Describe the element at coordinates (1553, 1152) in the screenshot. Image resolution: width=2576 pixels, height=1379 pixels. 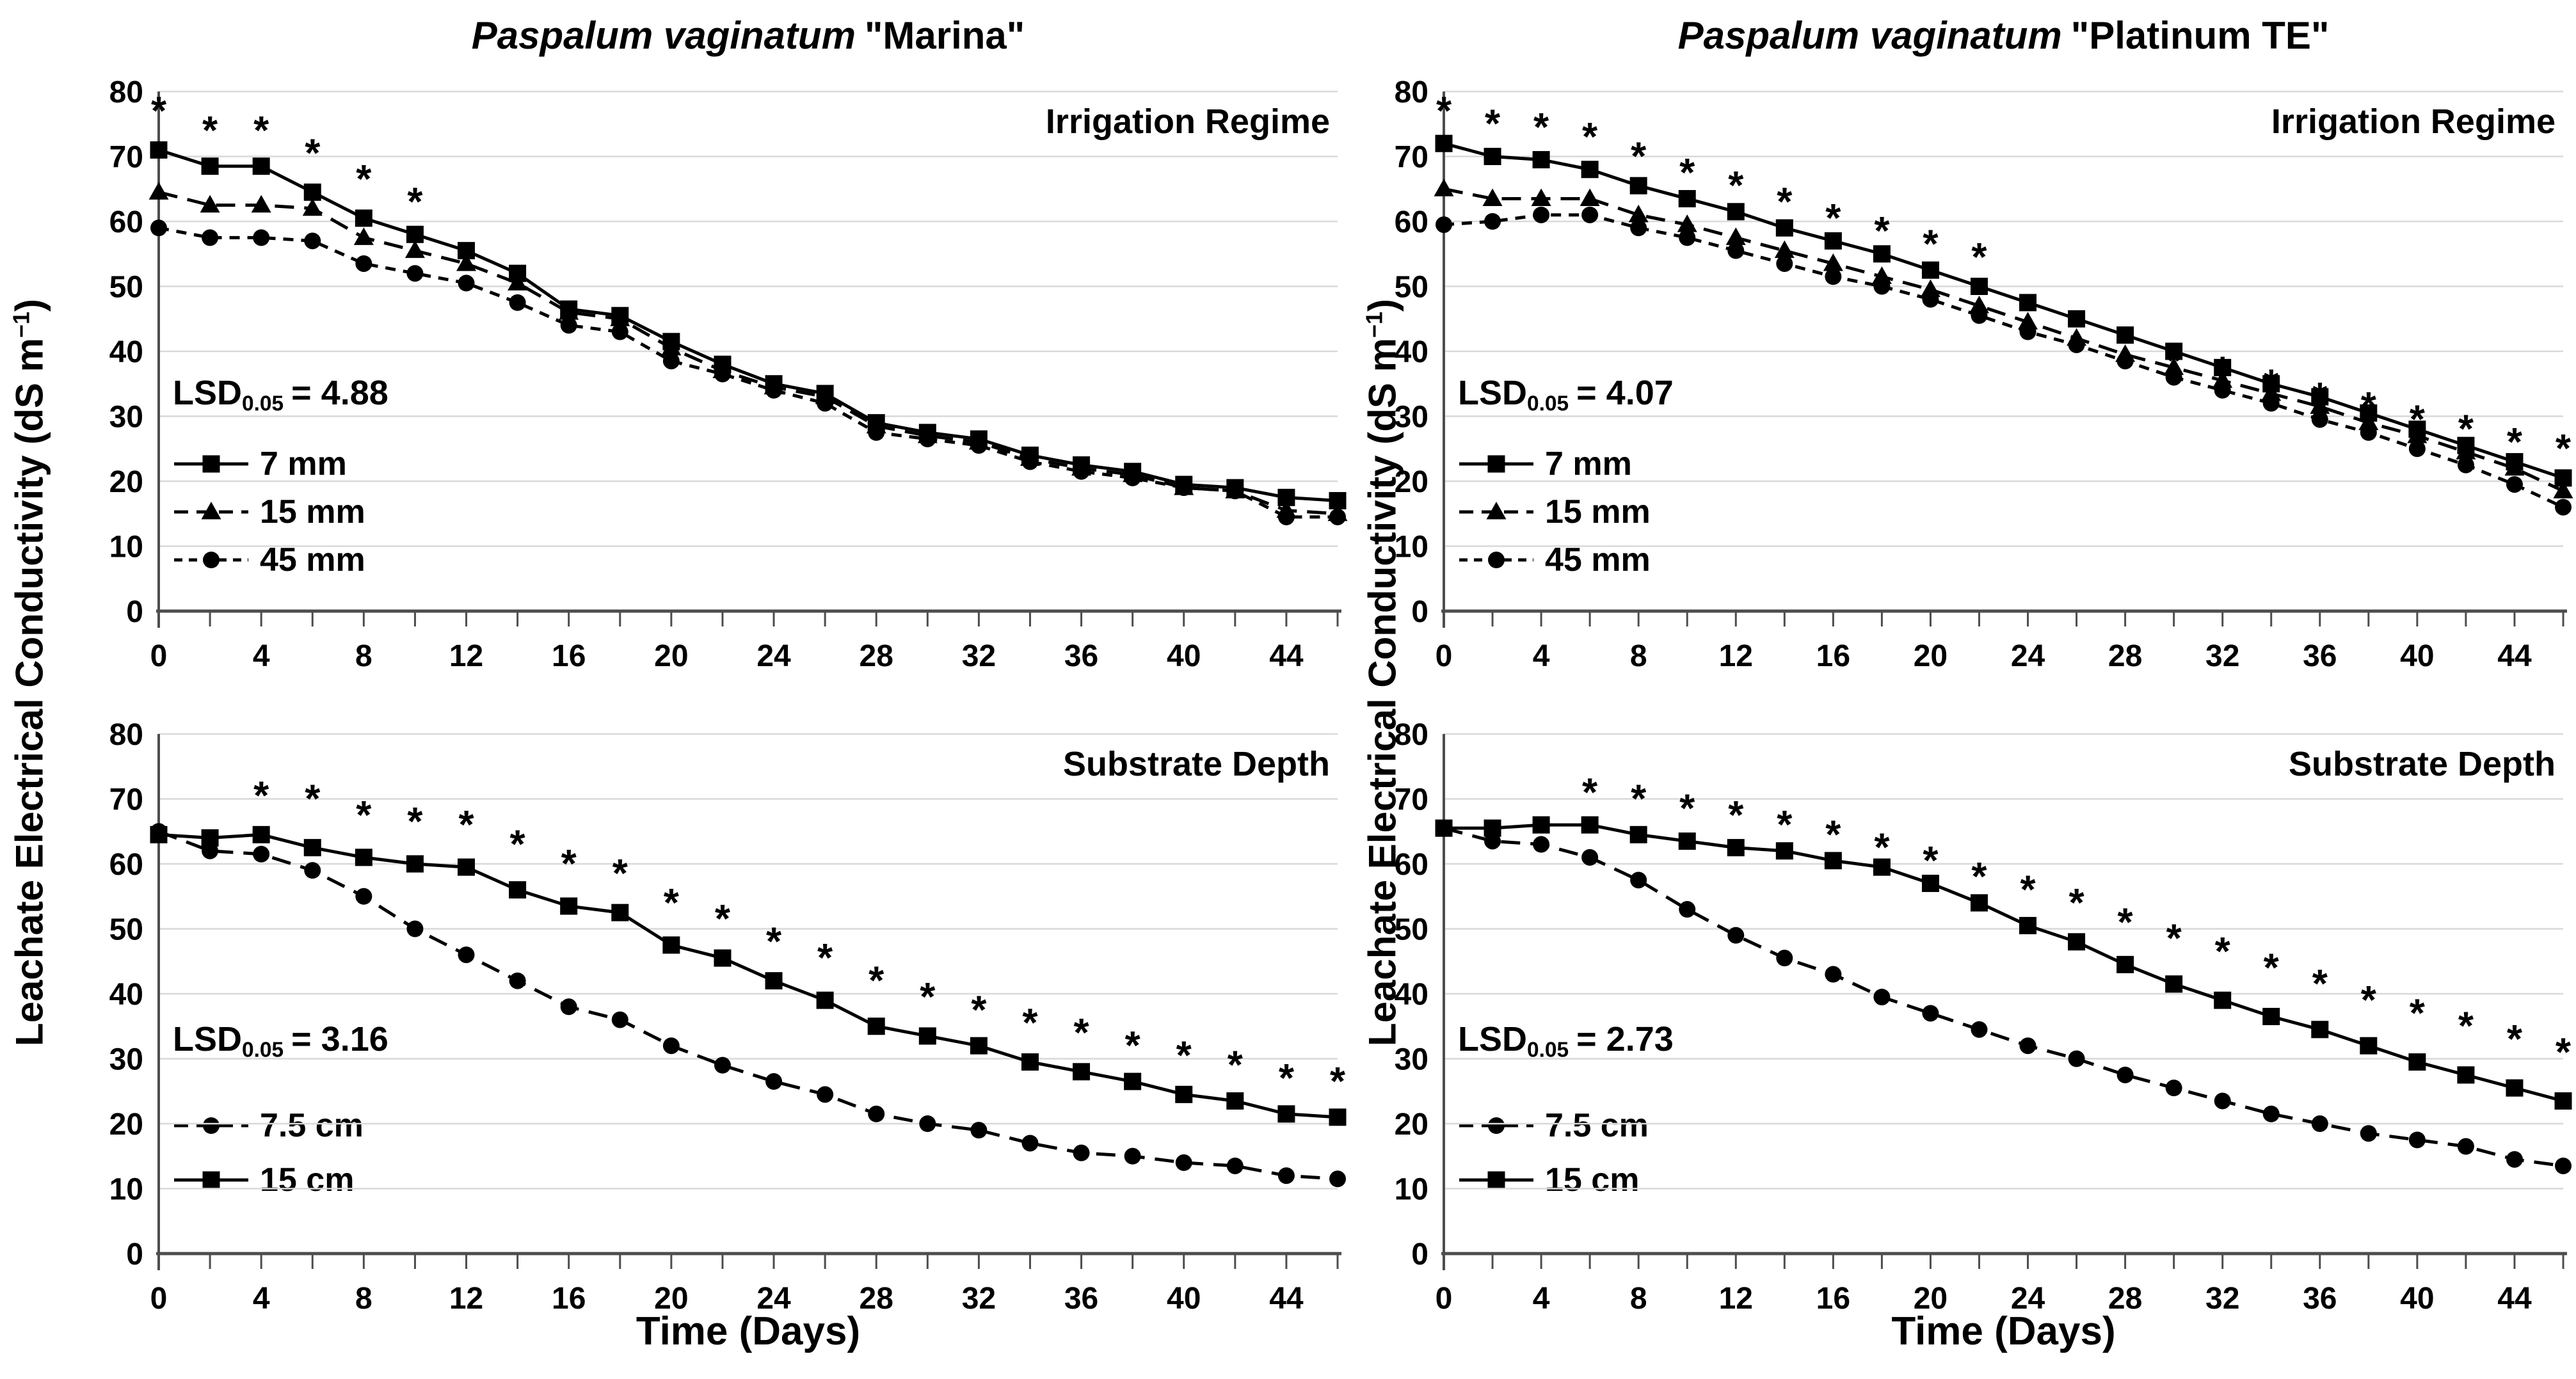
I see `legend: 7.5 cm 15 cm` at that location.